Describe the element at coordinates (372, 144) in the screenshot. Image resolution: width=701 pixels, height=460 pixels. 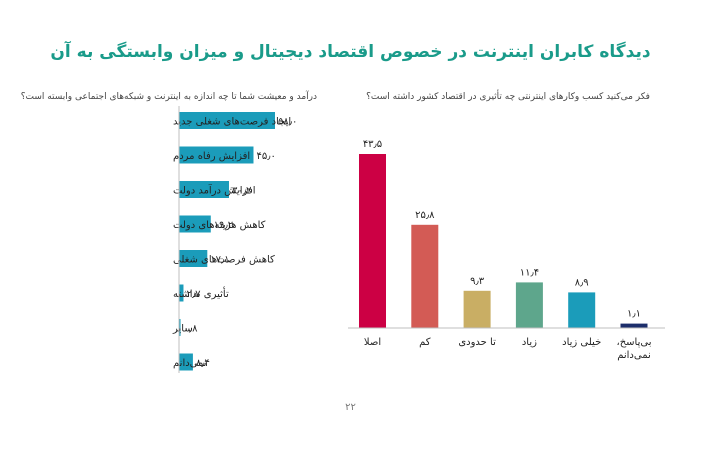
I see `dependency-value-label: ۴۳٫۵` at that location.